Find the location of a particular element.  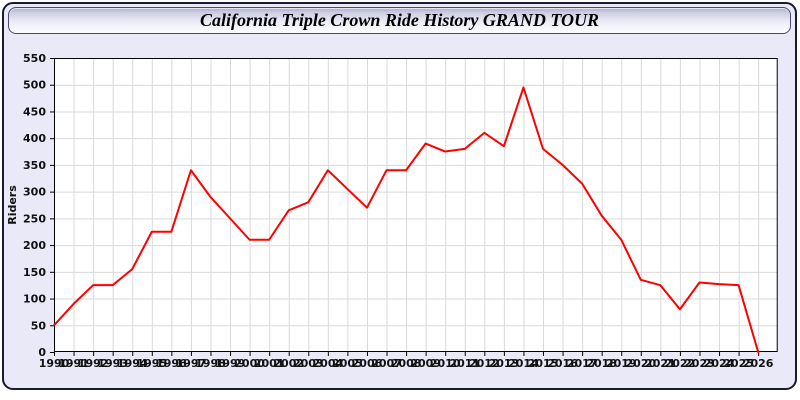

y-tick-label: 100 is located at coordinates (34, 299).